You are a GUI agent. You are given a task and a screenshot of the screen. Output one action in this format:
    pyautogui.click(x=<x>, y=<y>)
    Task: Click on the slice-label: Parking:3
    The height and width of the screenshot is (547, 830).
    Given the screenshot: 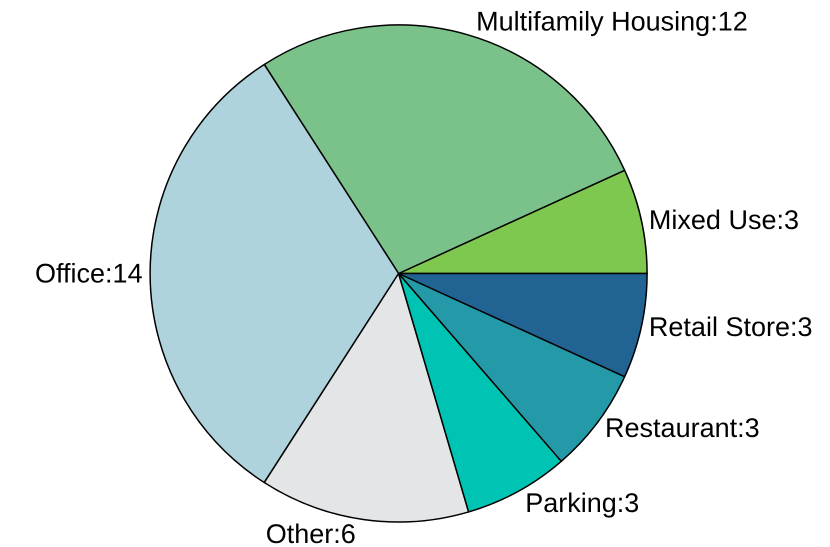 What is the action you would take?
    pyautogui.click(x=582, y=503)
    